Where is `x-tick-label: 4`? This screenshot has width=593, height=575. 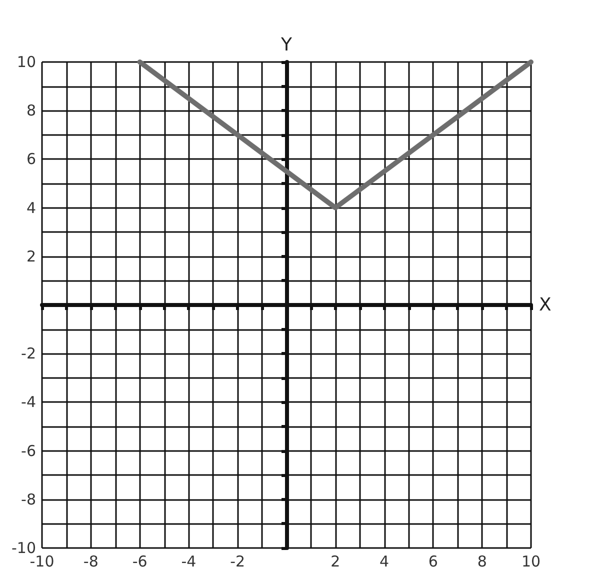
x-tick-label: 4 is located at coordinates (385, 561).